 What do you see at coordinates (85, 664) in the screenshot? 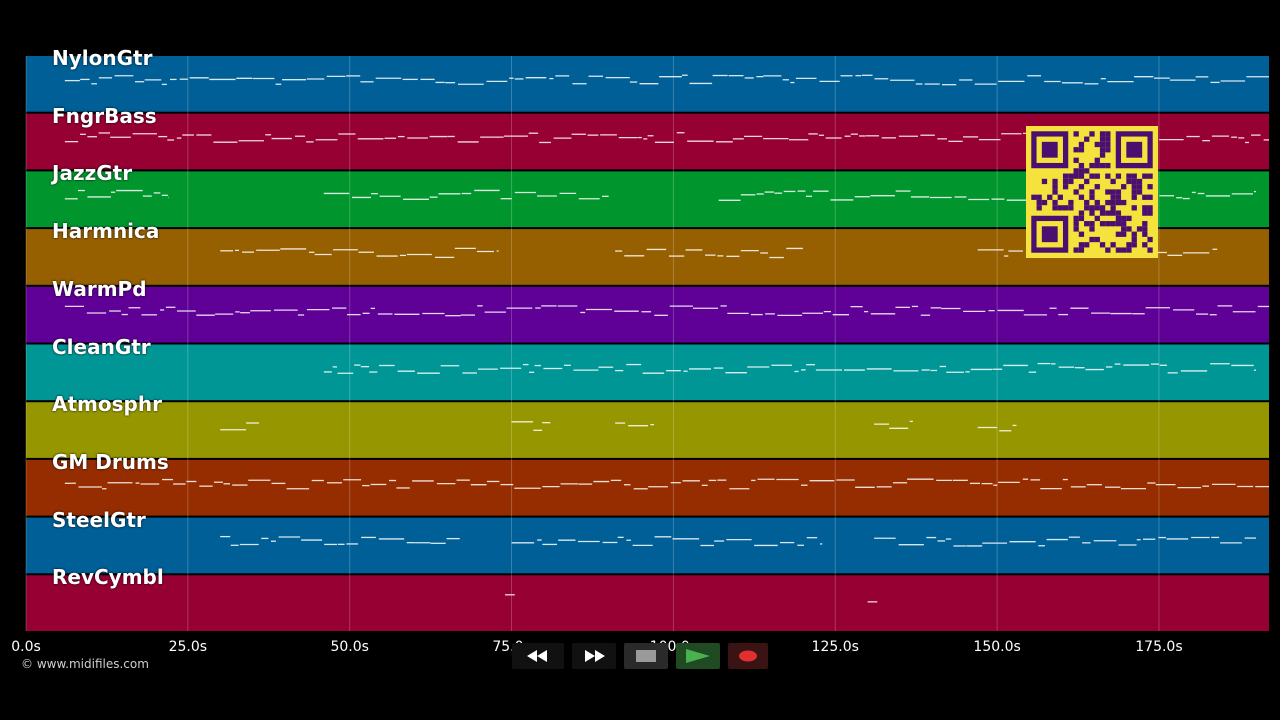
I see `copyright-text: © www.midifiles.com` at bounding box center [85, 664].